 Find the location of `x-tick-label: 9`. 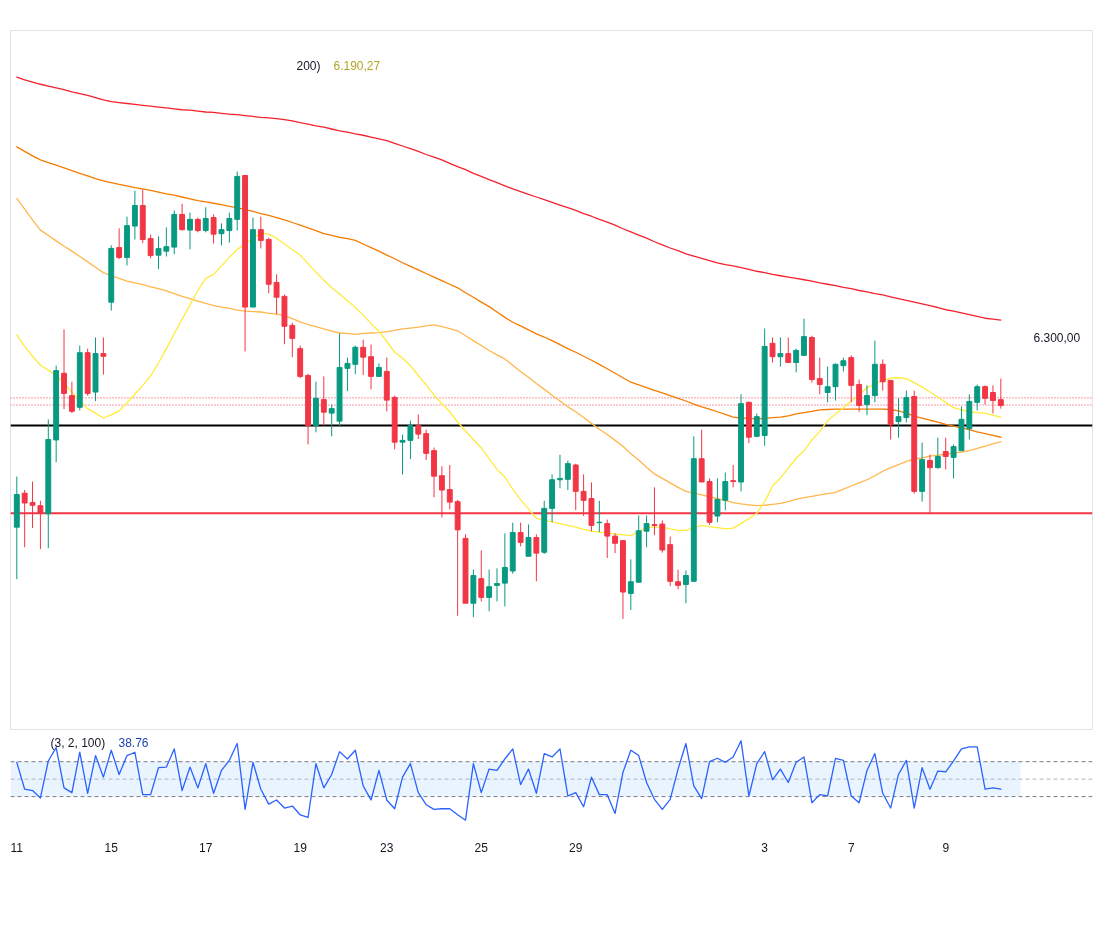

x-tick-label: 9 is located at coordinates (946, 847).